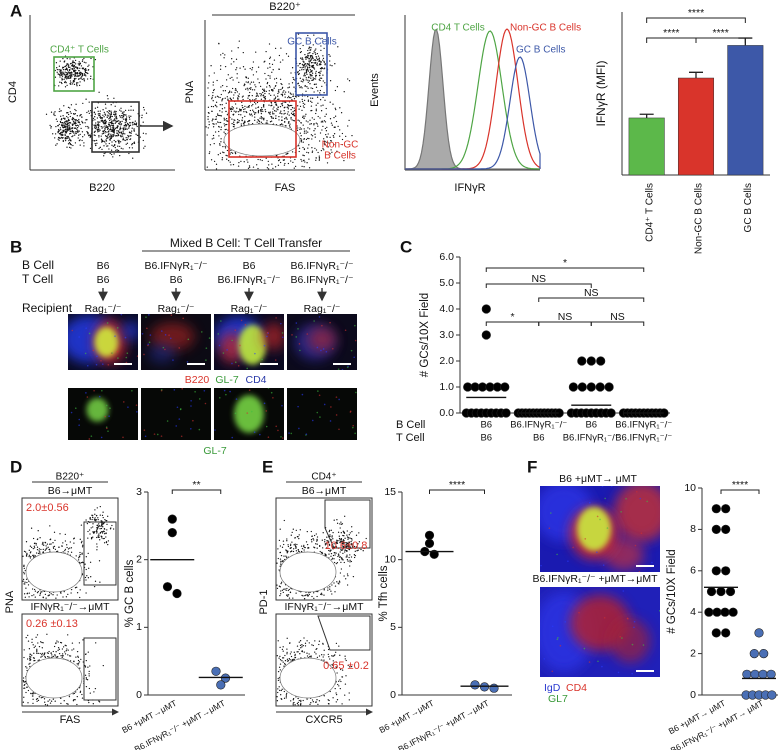 Image resolution: width=782 pixels, height=750 pixels. What do you see at coordinates (322, 309) in the screenshot?
I see `label: Rag₁⁻/⁻` at bounding box center [322, 309].